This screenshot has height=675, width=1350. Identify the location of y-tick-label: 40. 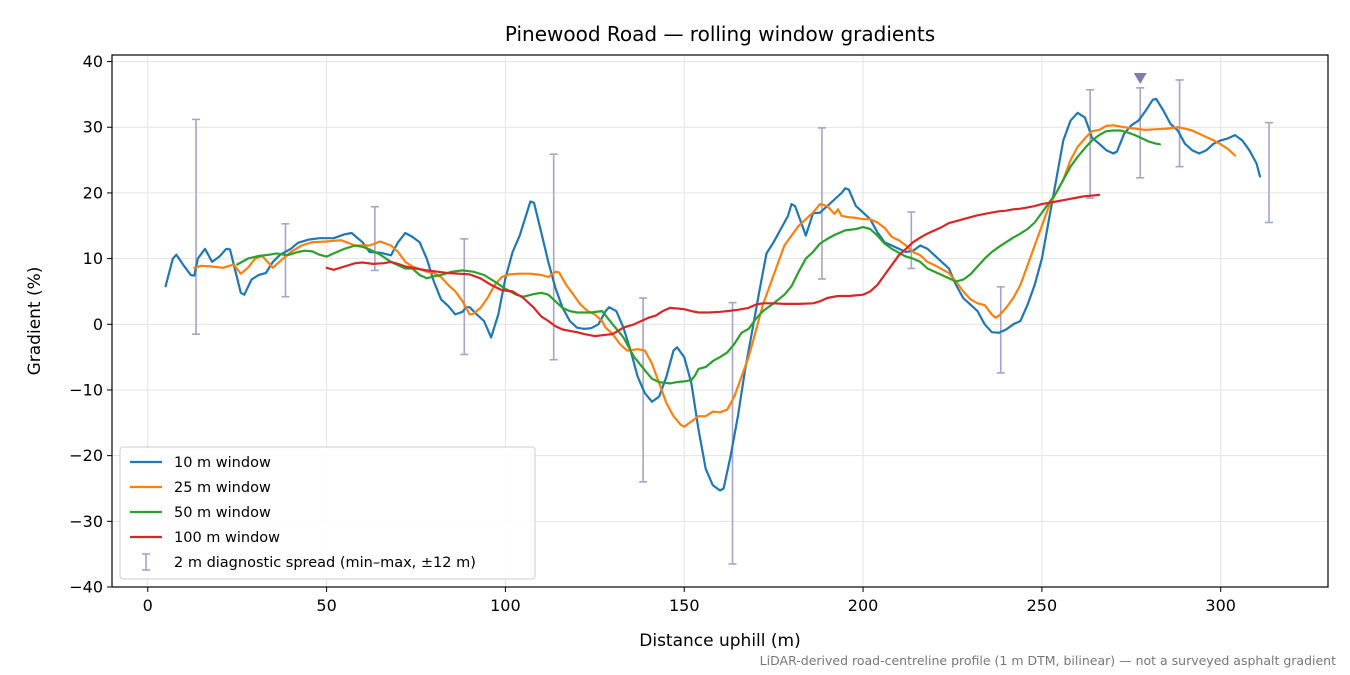
(93, 61).